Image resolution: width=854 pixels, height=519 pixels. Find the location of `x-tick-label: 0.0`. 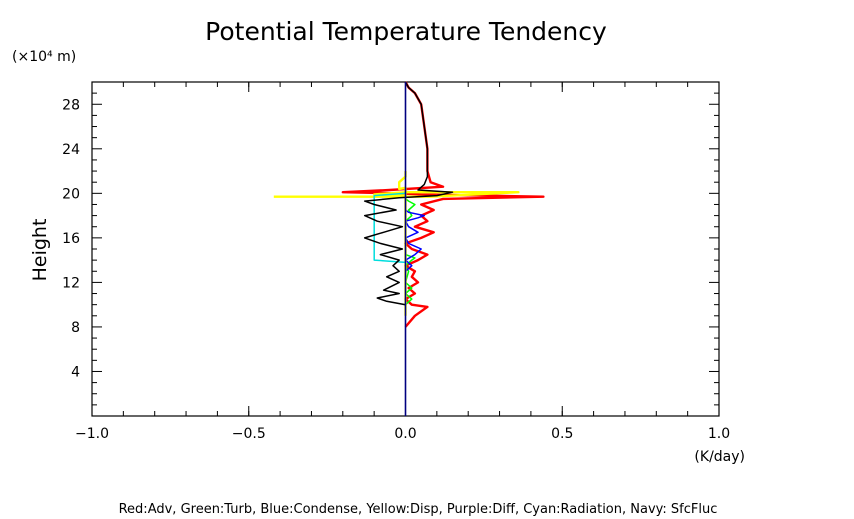

x-tick-label: 0.0 is located at coordinates (405, 434).